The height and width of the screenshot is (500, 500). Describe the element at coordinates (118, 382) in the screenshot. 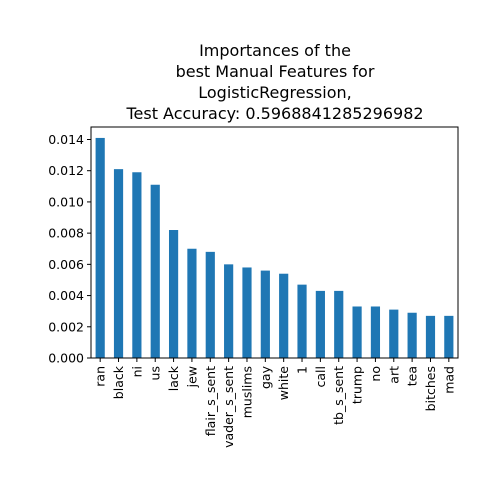

I see `x-tick-label-black: black` at that location.